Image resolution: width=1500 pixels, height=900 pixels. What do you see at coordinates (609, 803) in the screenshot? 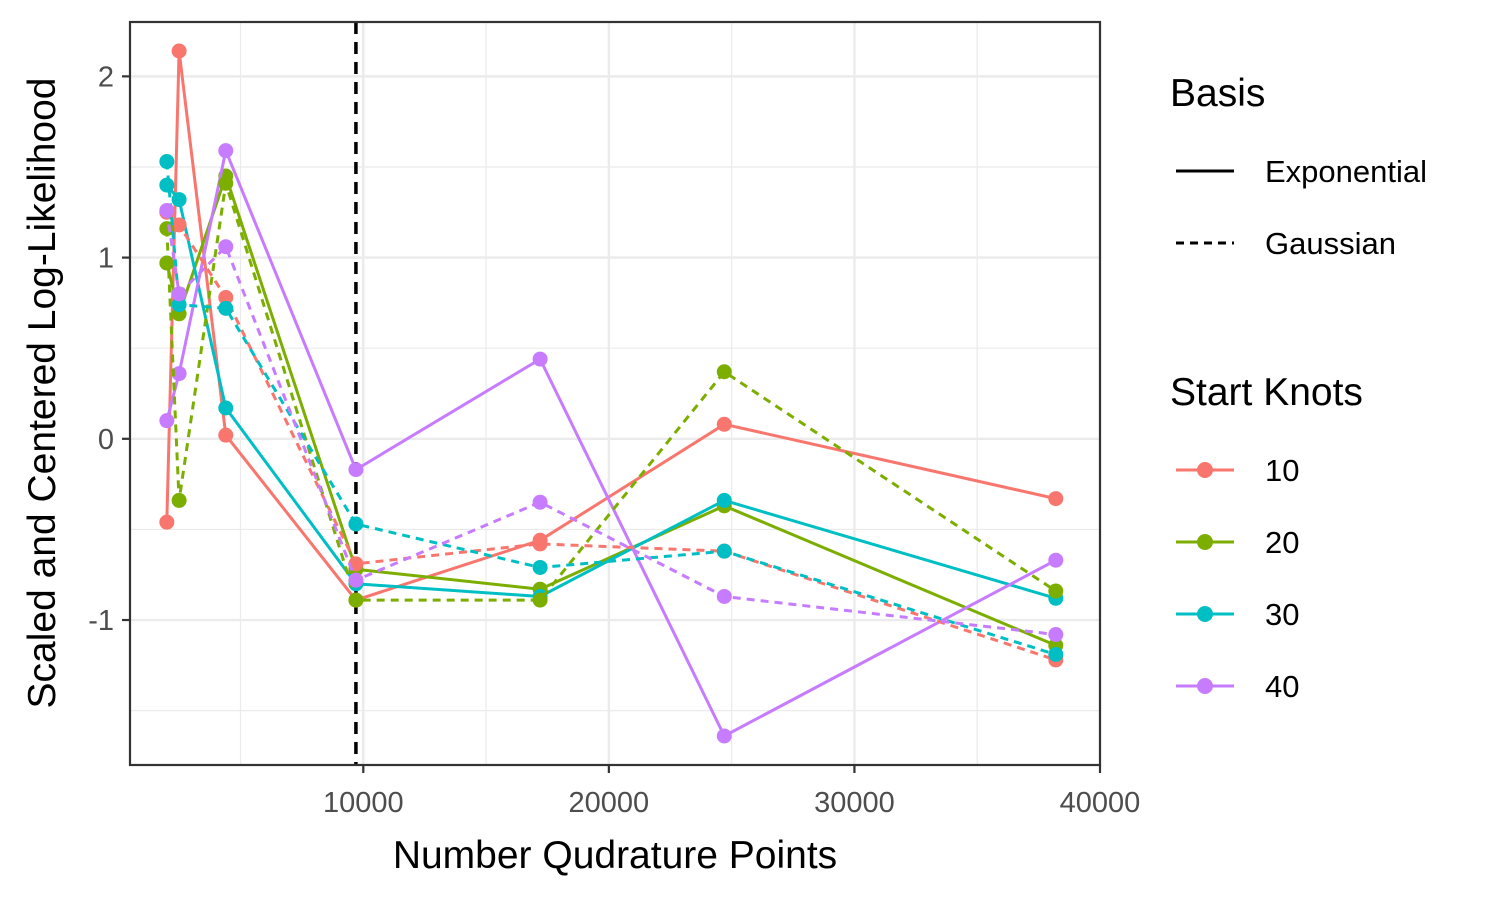
I see `x-tick-label: 20000` at bounding box center [609, 803].